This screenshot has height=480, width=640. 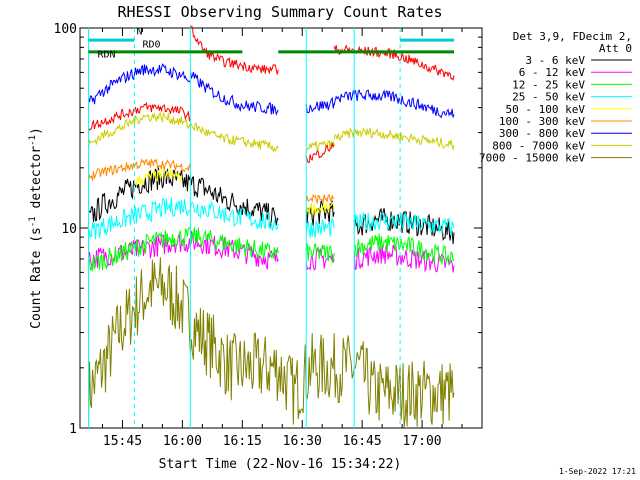 I want to click on x-tick-label-1545: 15:45, so click(x=122, y=441).